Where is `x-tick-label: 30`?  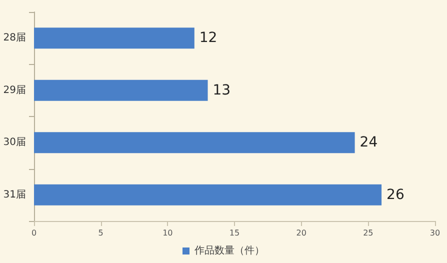
x-tick-label: 30 is located at coordinates (435, 233).